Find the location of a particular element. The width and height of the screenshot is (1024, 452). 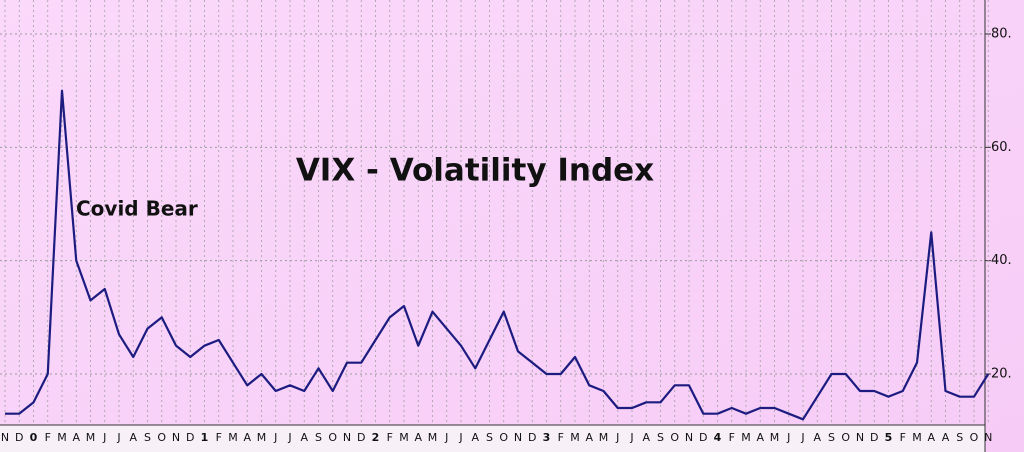

x-tick-label: 0 is located at coordinates (34, 437).